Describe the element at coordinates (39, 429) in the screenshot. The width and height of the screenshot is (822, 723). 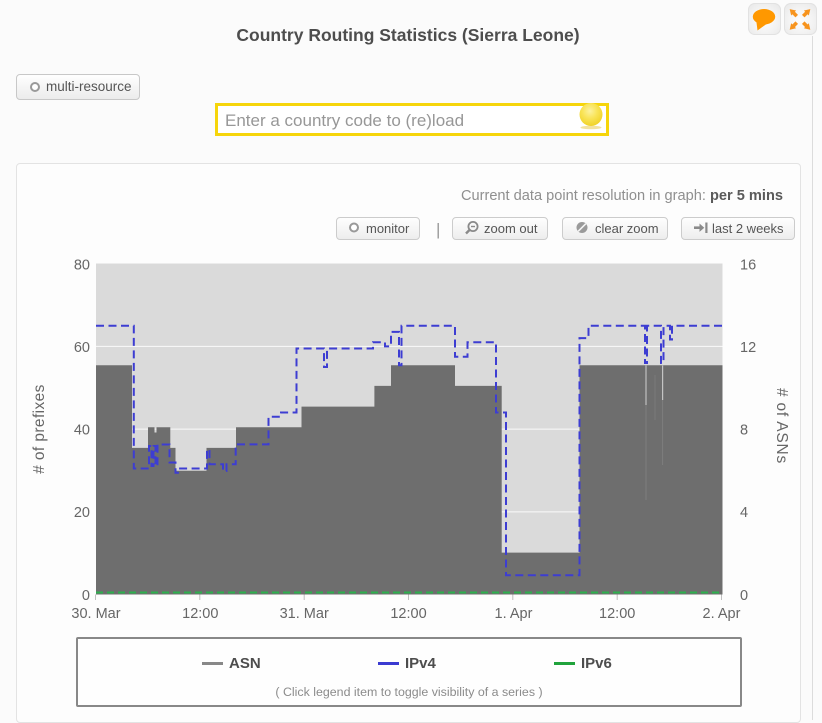
I see `svg-text: # of prefixes` at that location.